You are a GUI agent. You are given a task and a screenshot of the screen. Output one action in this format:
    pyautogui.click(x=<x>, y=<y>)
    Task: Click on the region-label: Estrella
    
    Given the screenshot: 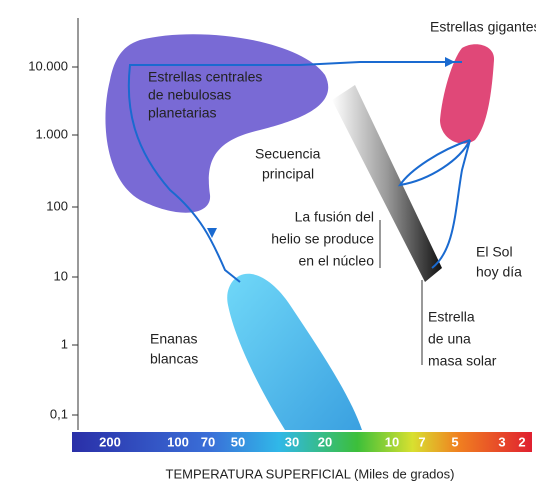 What is the action you would take?
    pyautogui.click(x=451, y=317)
    